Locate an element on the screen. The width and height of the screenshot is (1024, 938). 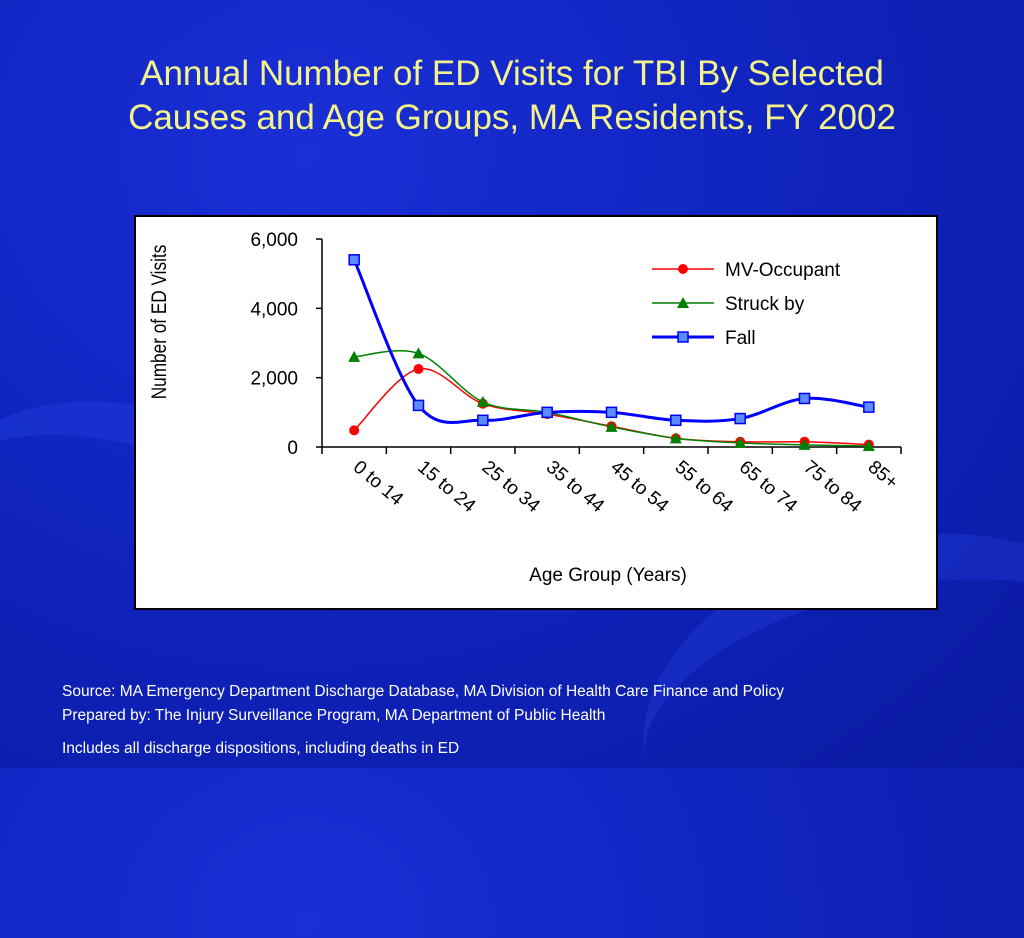
x-tick-label: 85+ is located at coordinates (883, 475).